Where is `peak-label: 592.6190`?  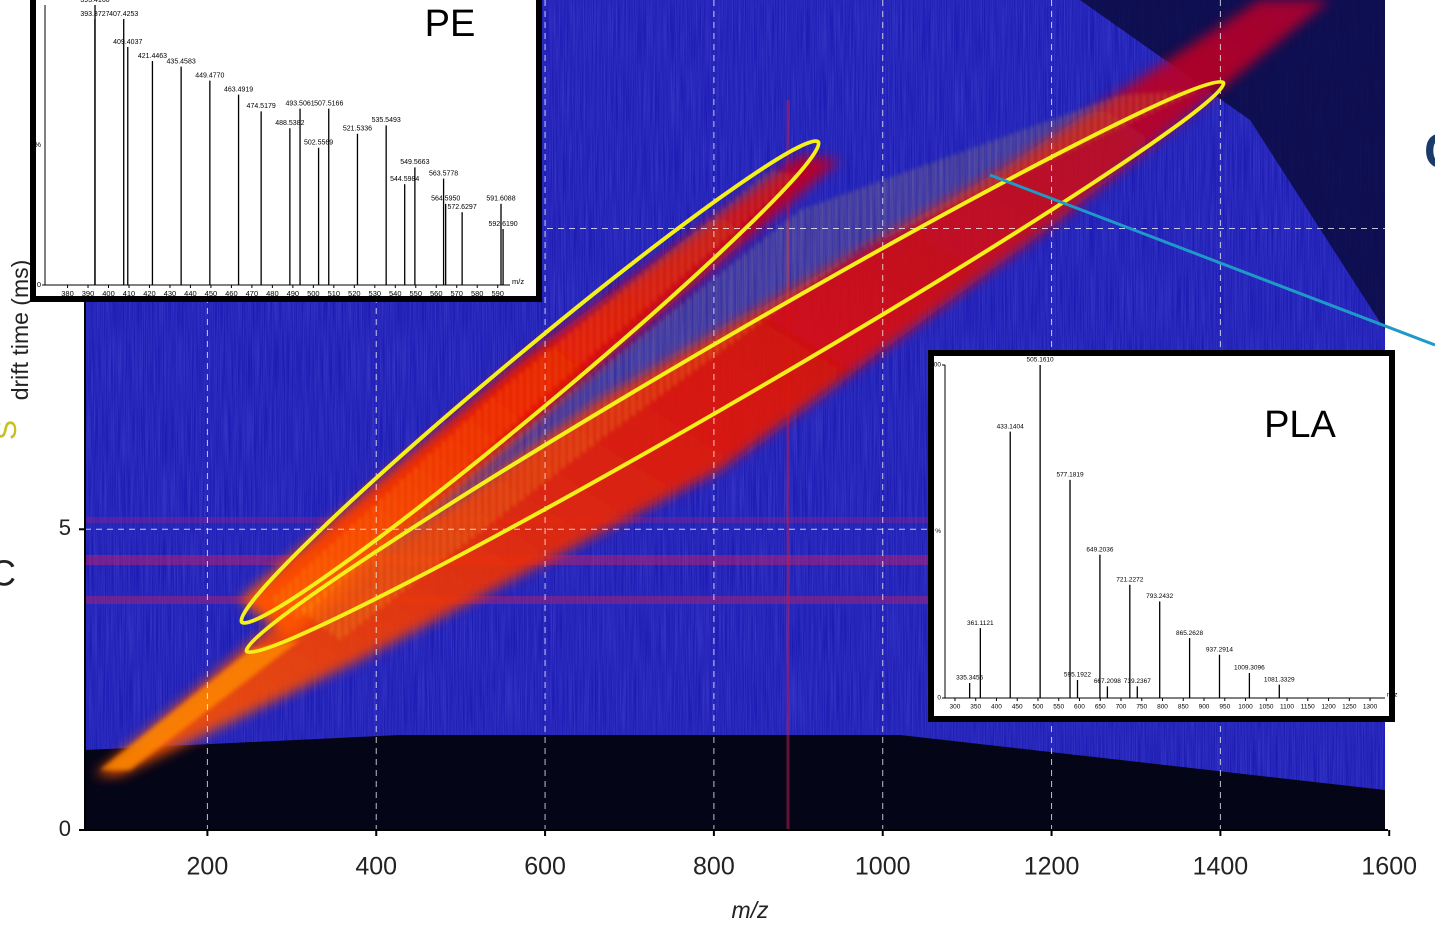 peak-label: 592.6190 is located at coordinates (502, 224).